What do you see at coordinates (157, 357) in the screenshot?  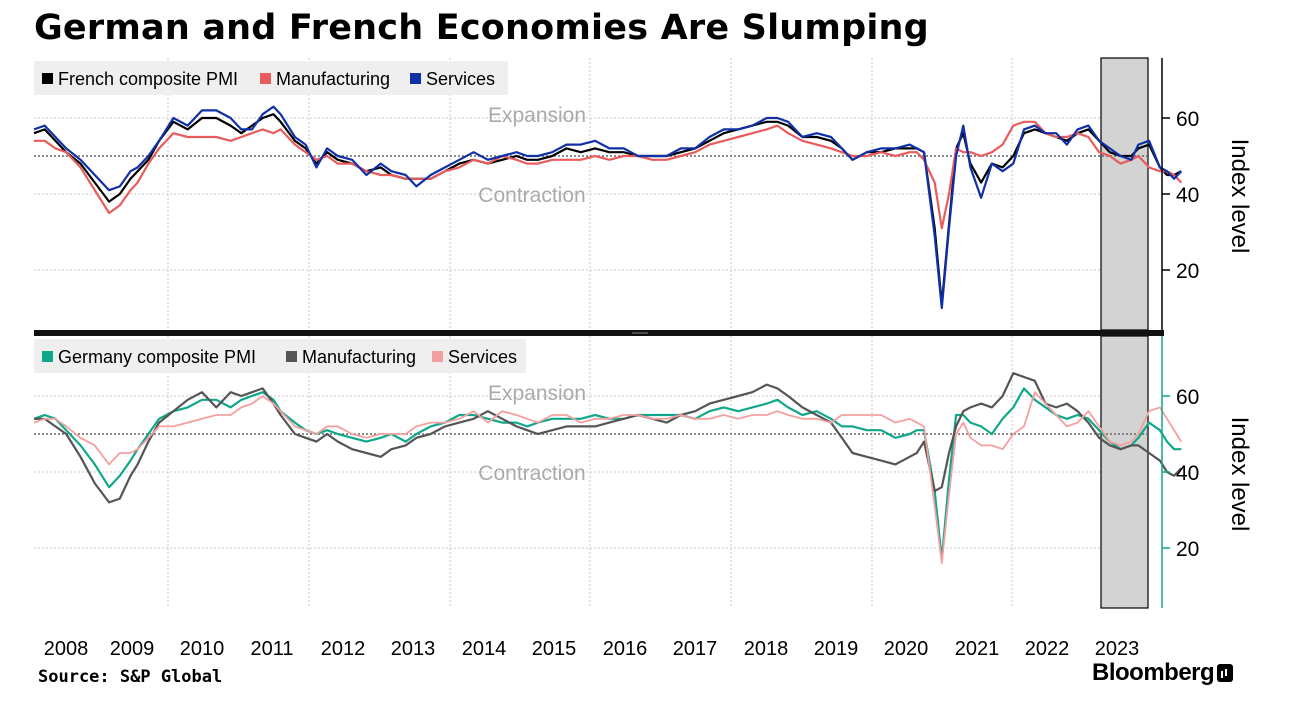 I see `legend-label: Germany composite PMI` at bounding box center [157, 357].